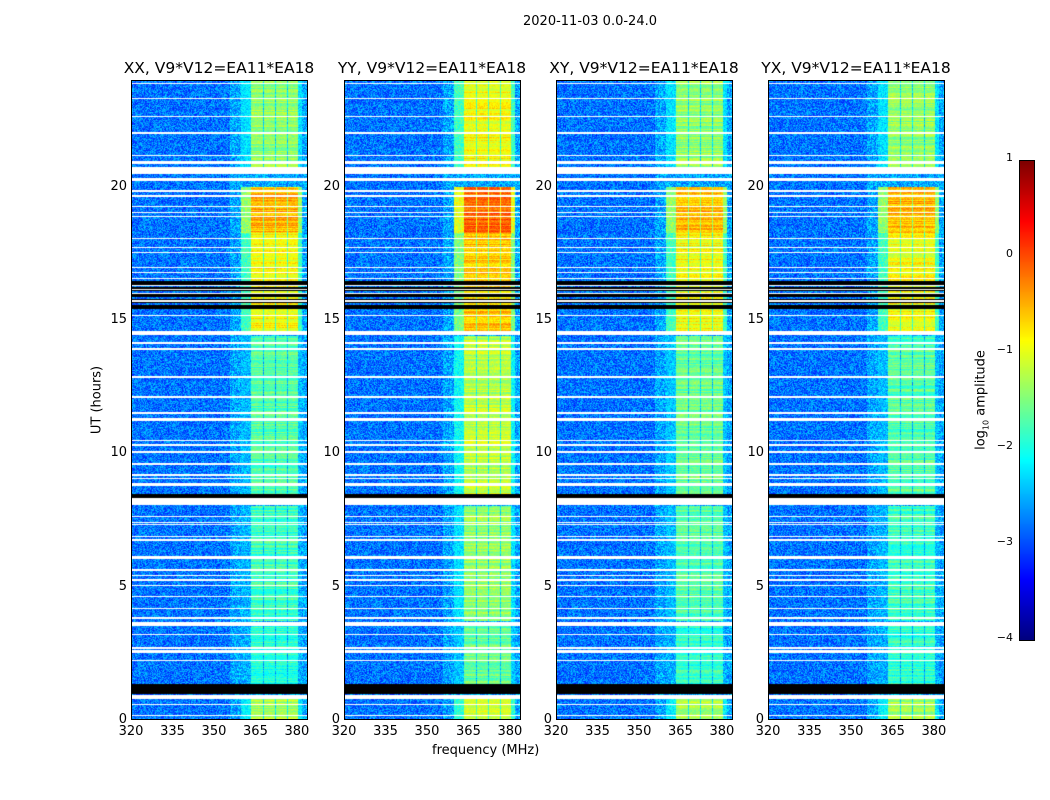 The height and width of the screenshot is (800, 1050). I want to click on colorbar-tick-label: −4, so click(1004, 637).